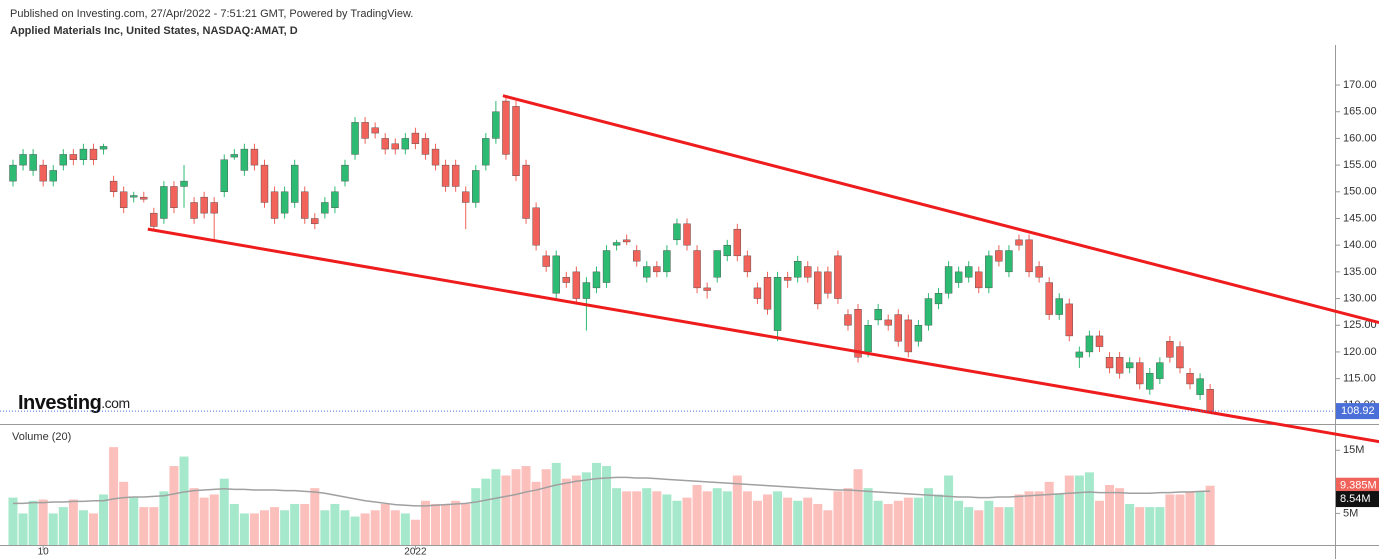 The image size is (1379, 559). What do you see at coordinates (1355, 499) in the screenshot?
I see `last-ma-label: 8.54M` at bounding box center [1355, 499].